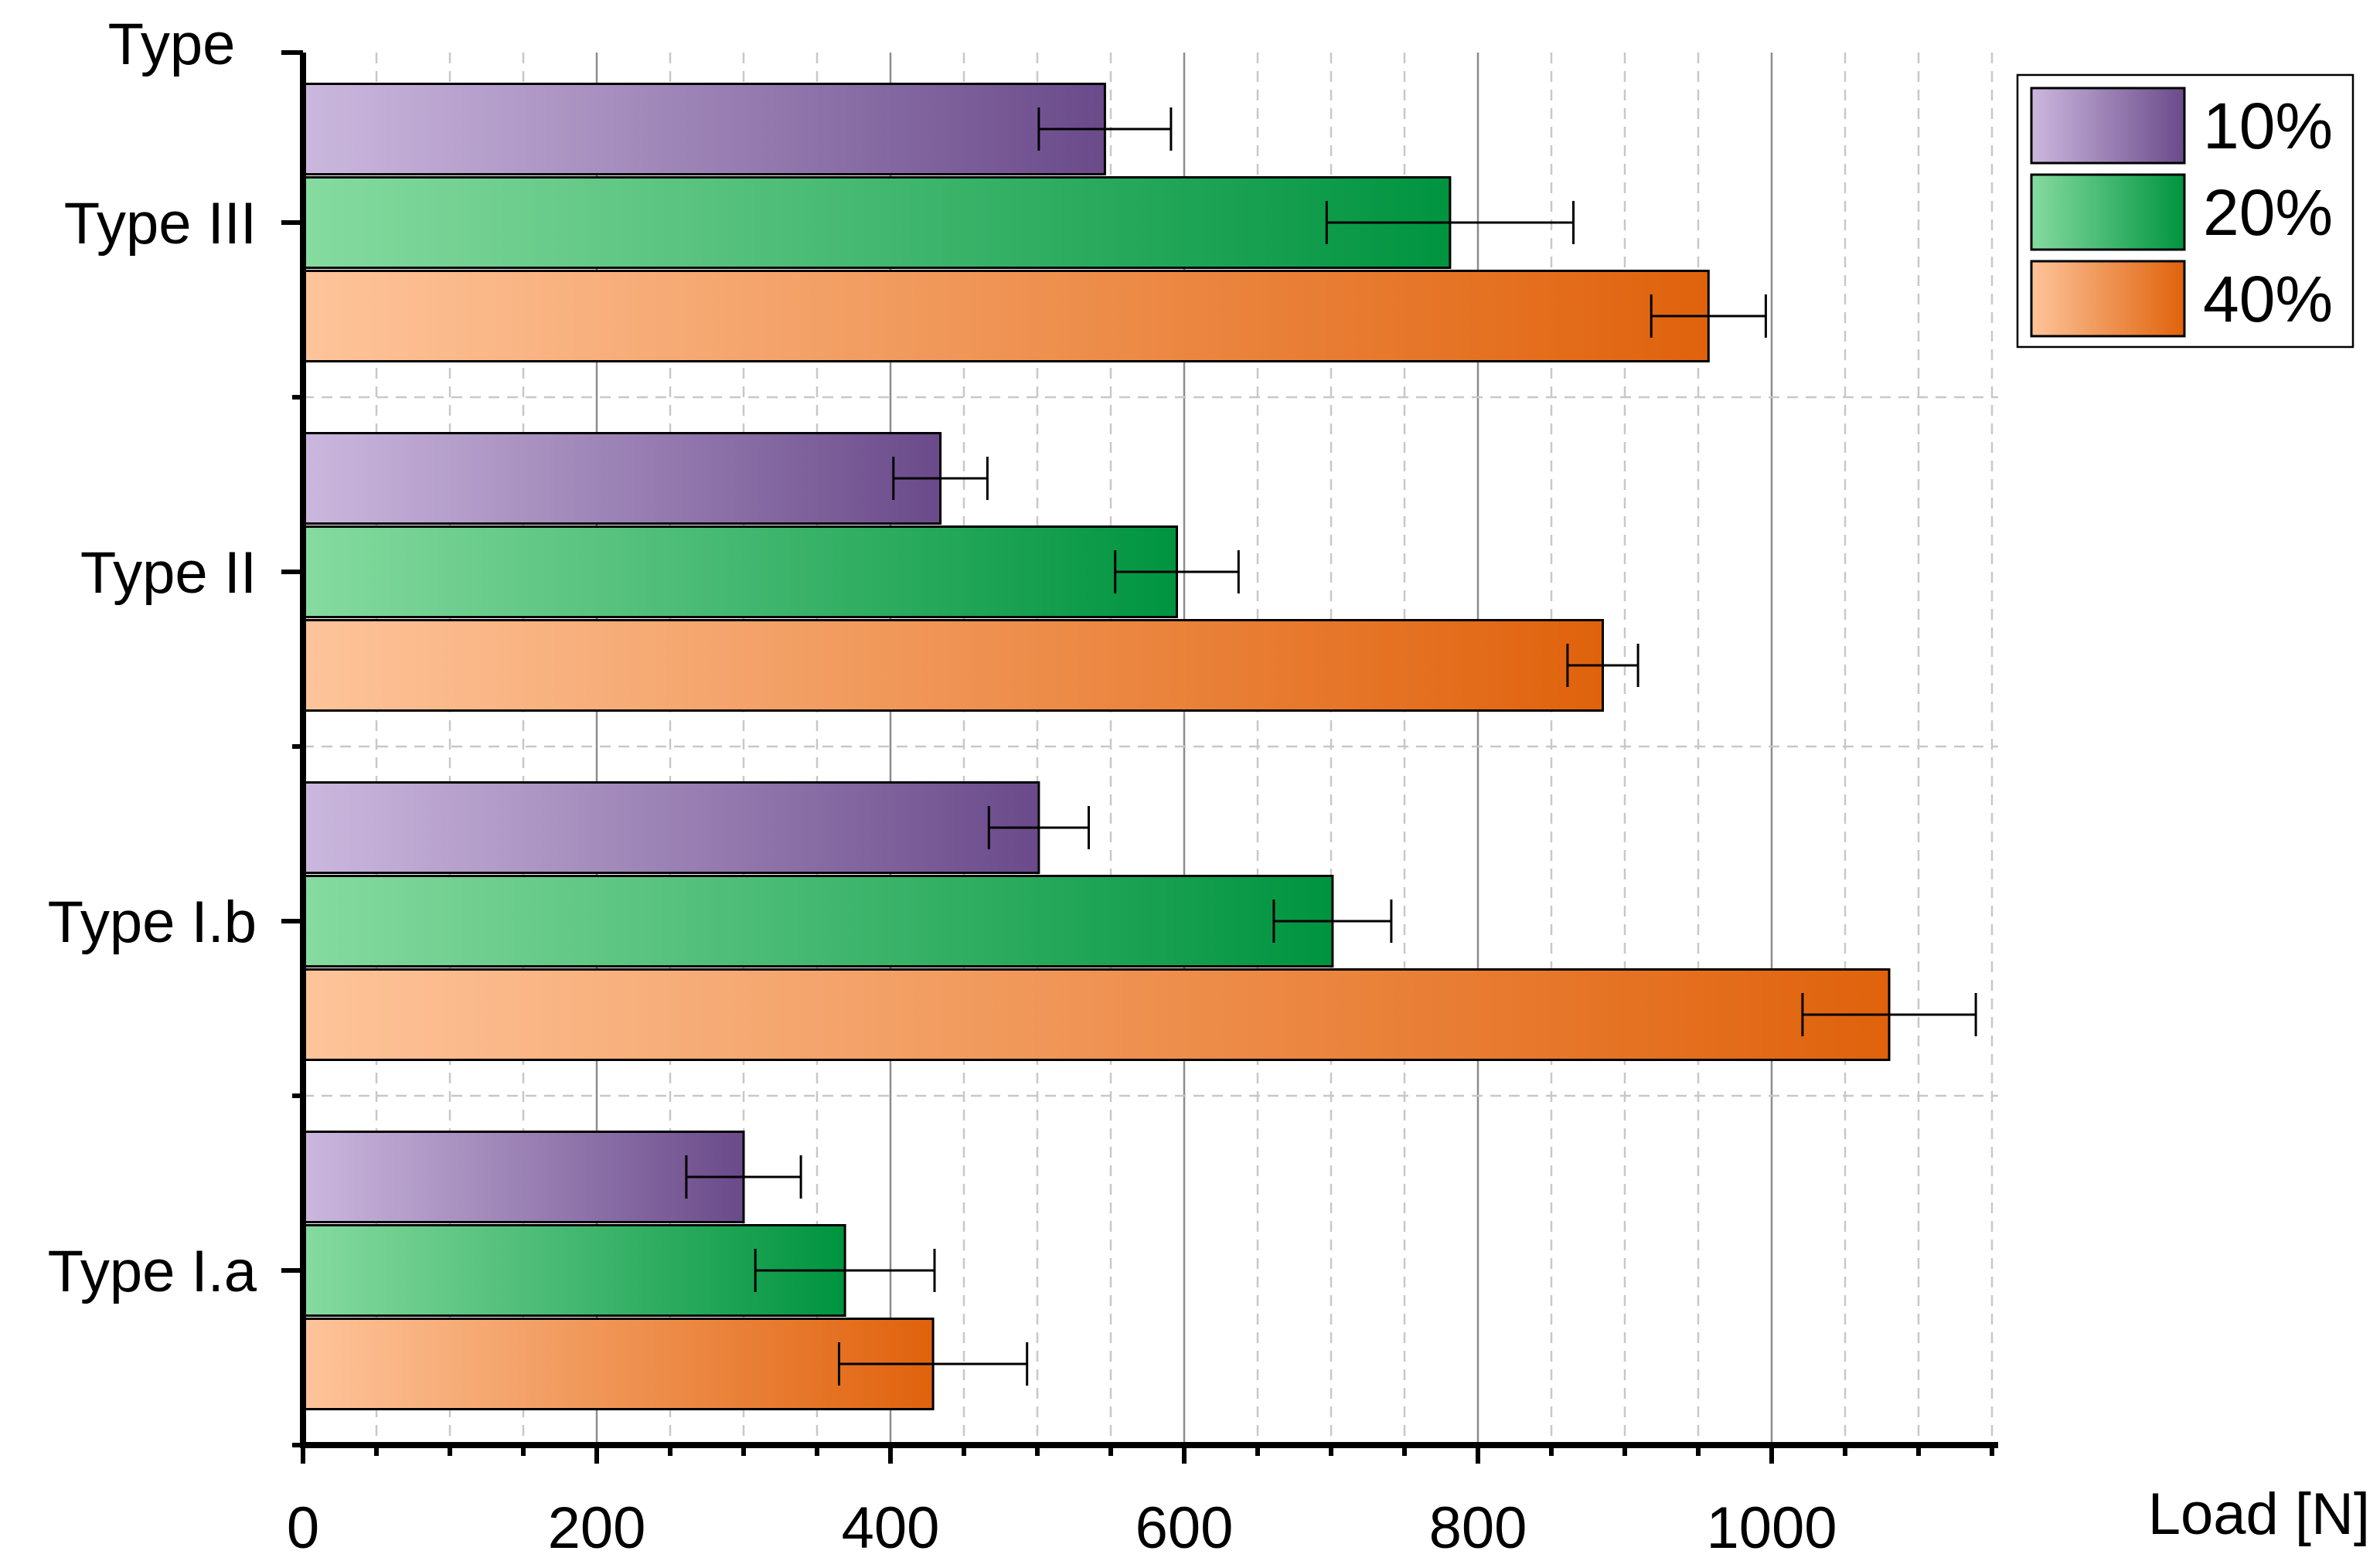 Image resolution: width=2380 pixels, height=1561 pixels. Describe the element at coordinates (160, 224) in the screenshot. I see `y-tick-label: Type III` at that location.